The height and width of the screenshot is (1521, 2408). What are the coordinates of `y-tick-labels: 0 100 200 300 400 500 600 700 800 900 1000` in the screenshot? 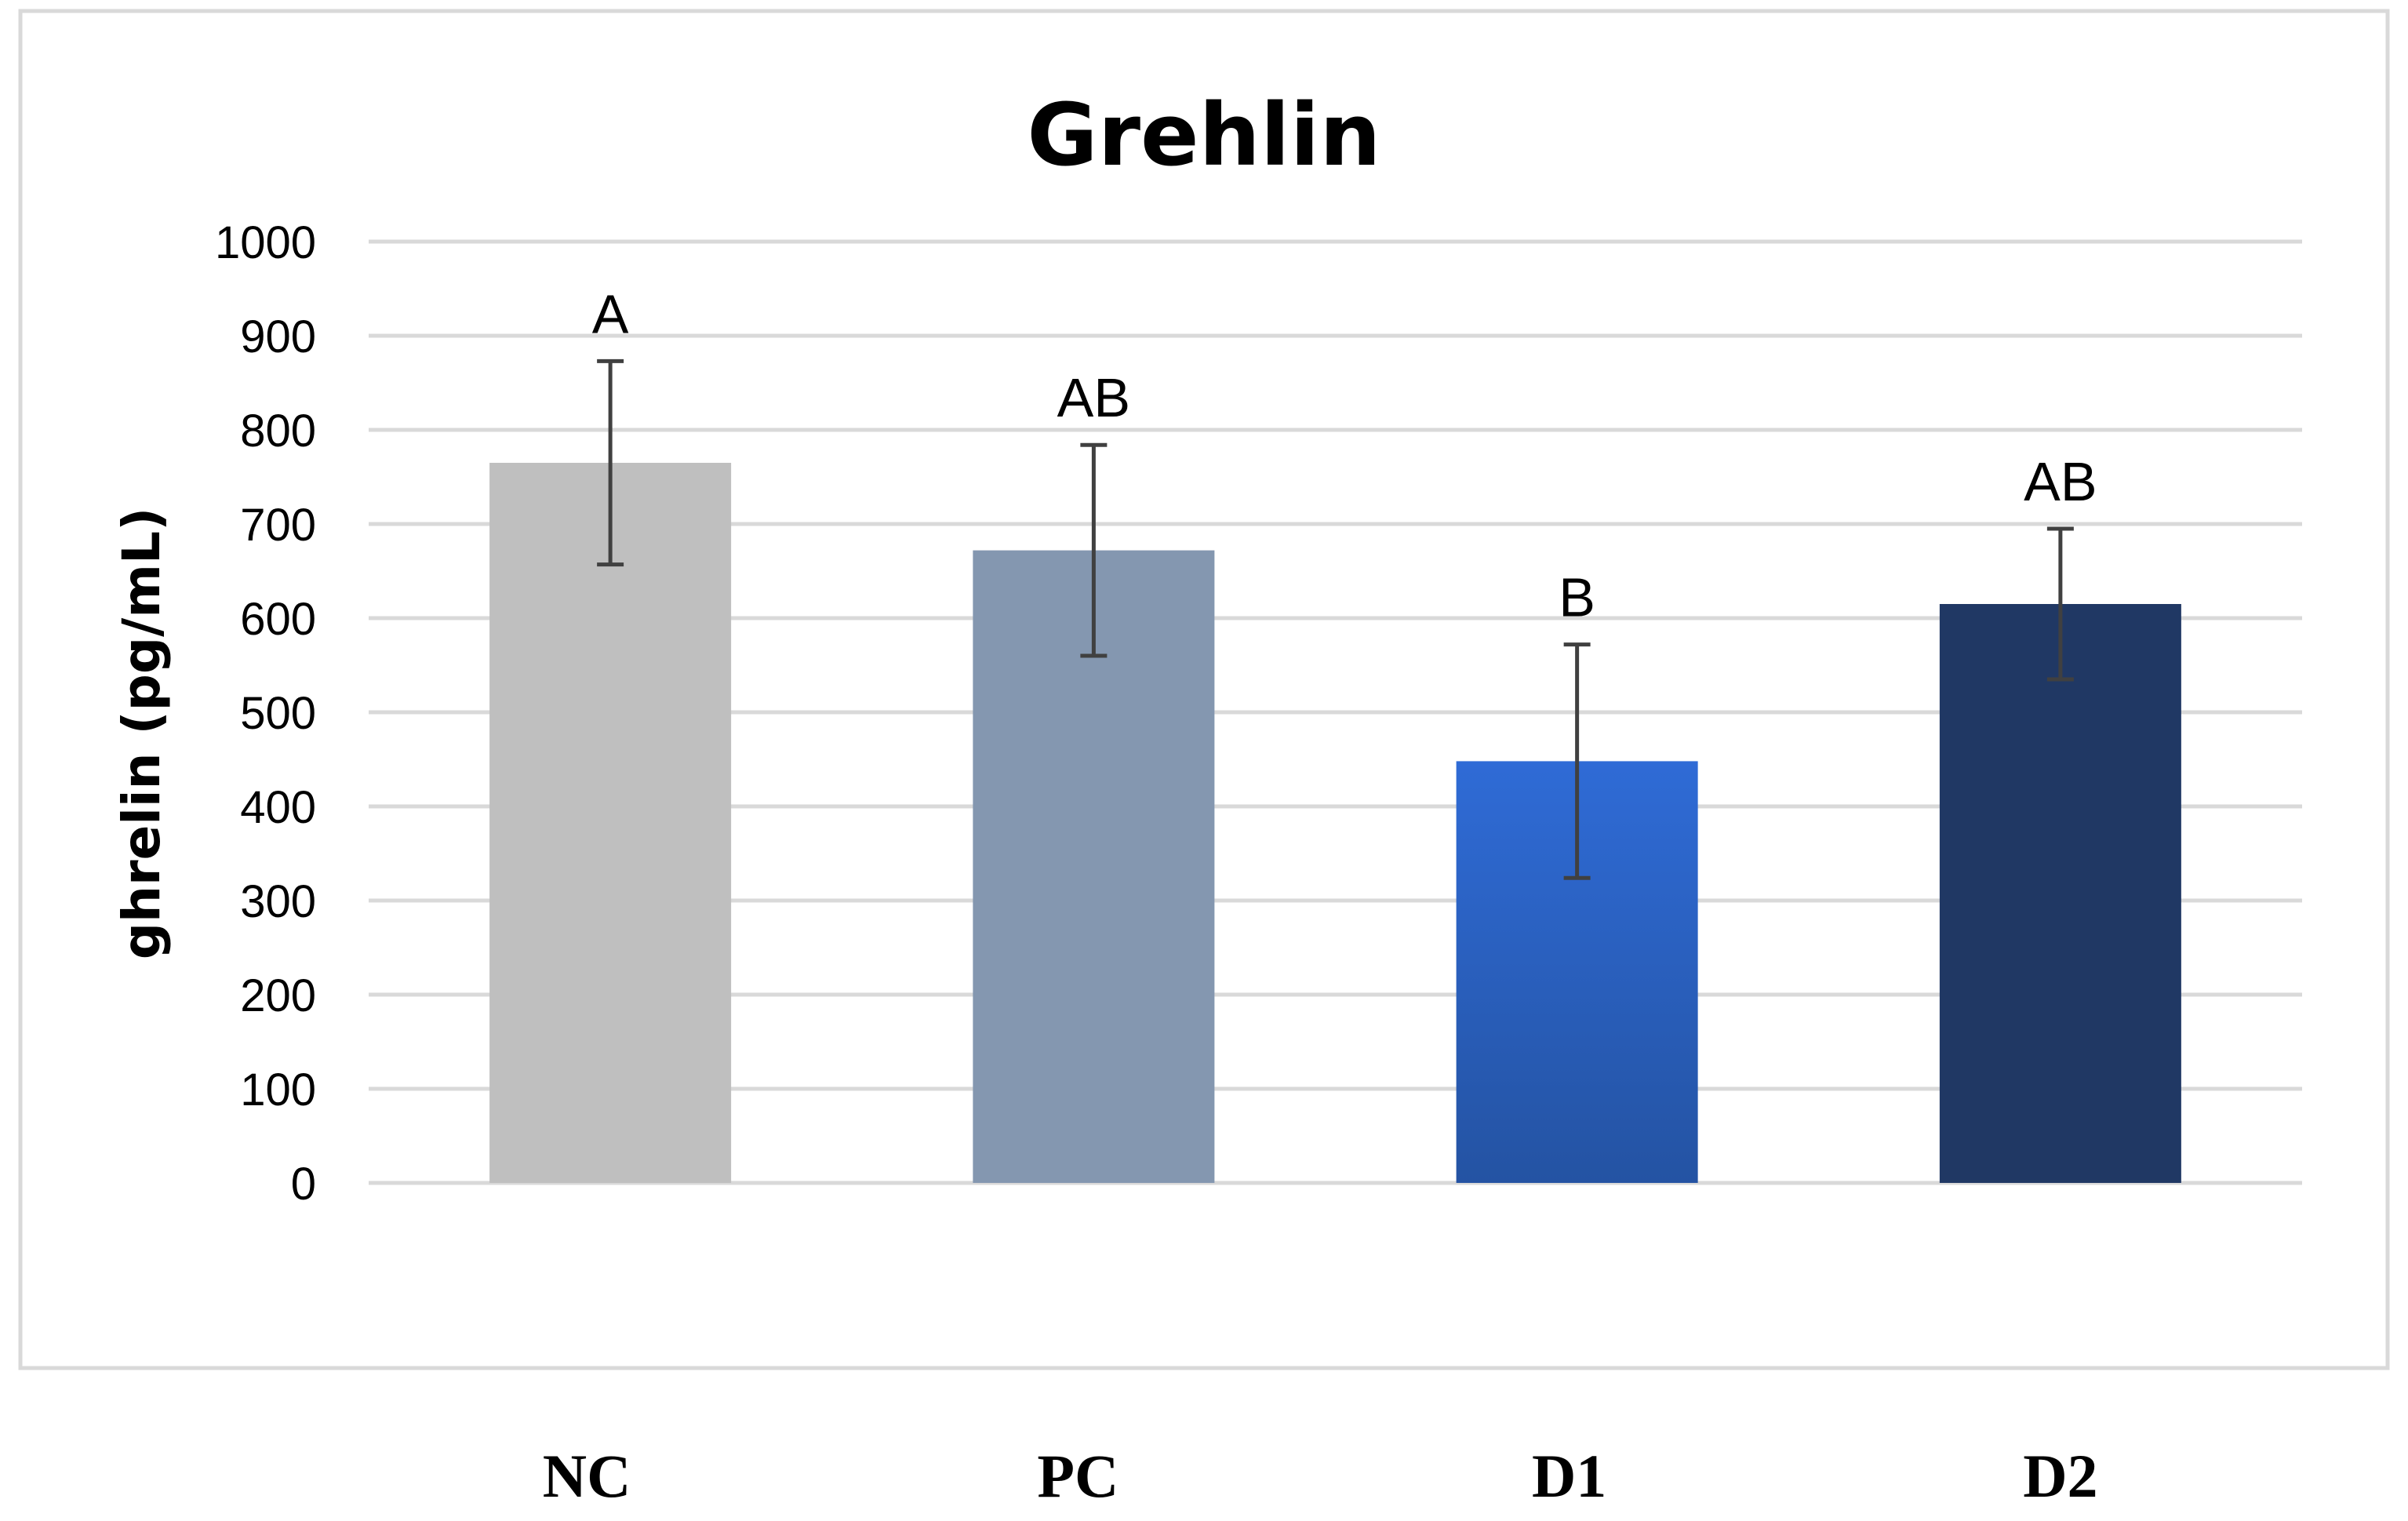 It's located at (265, 713).